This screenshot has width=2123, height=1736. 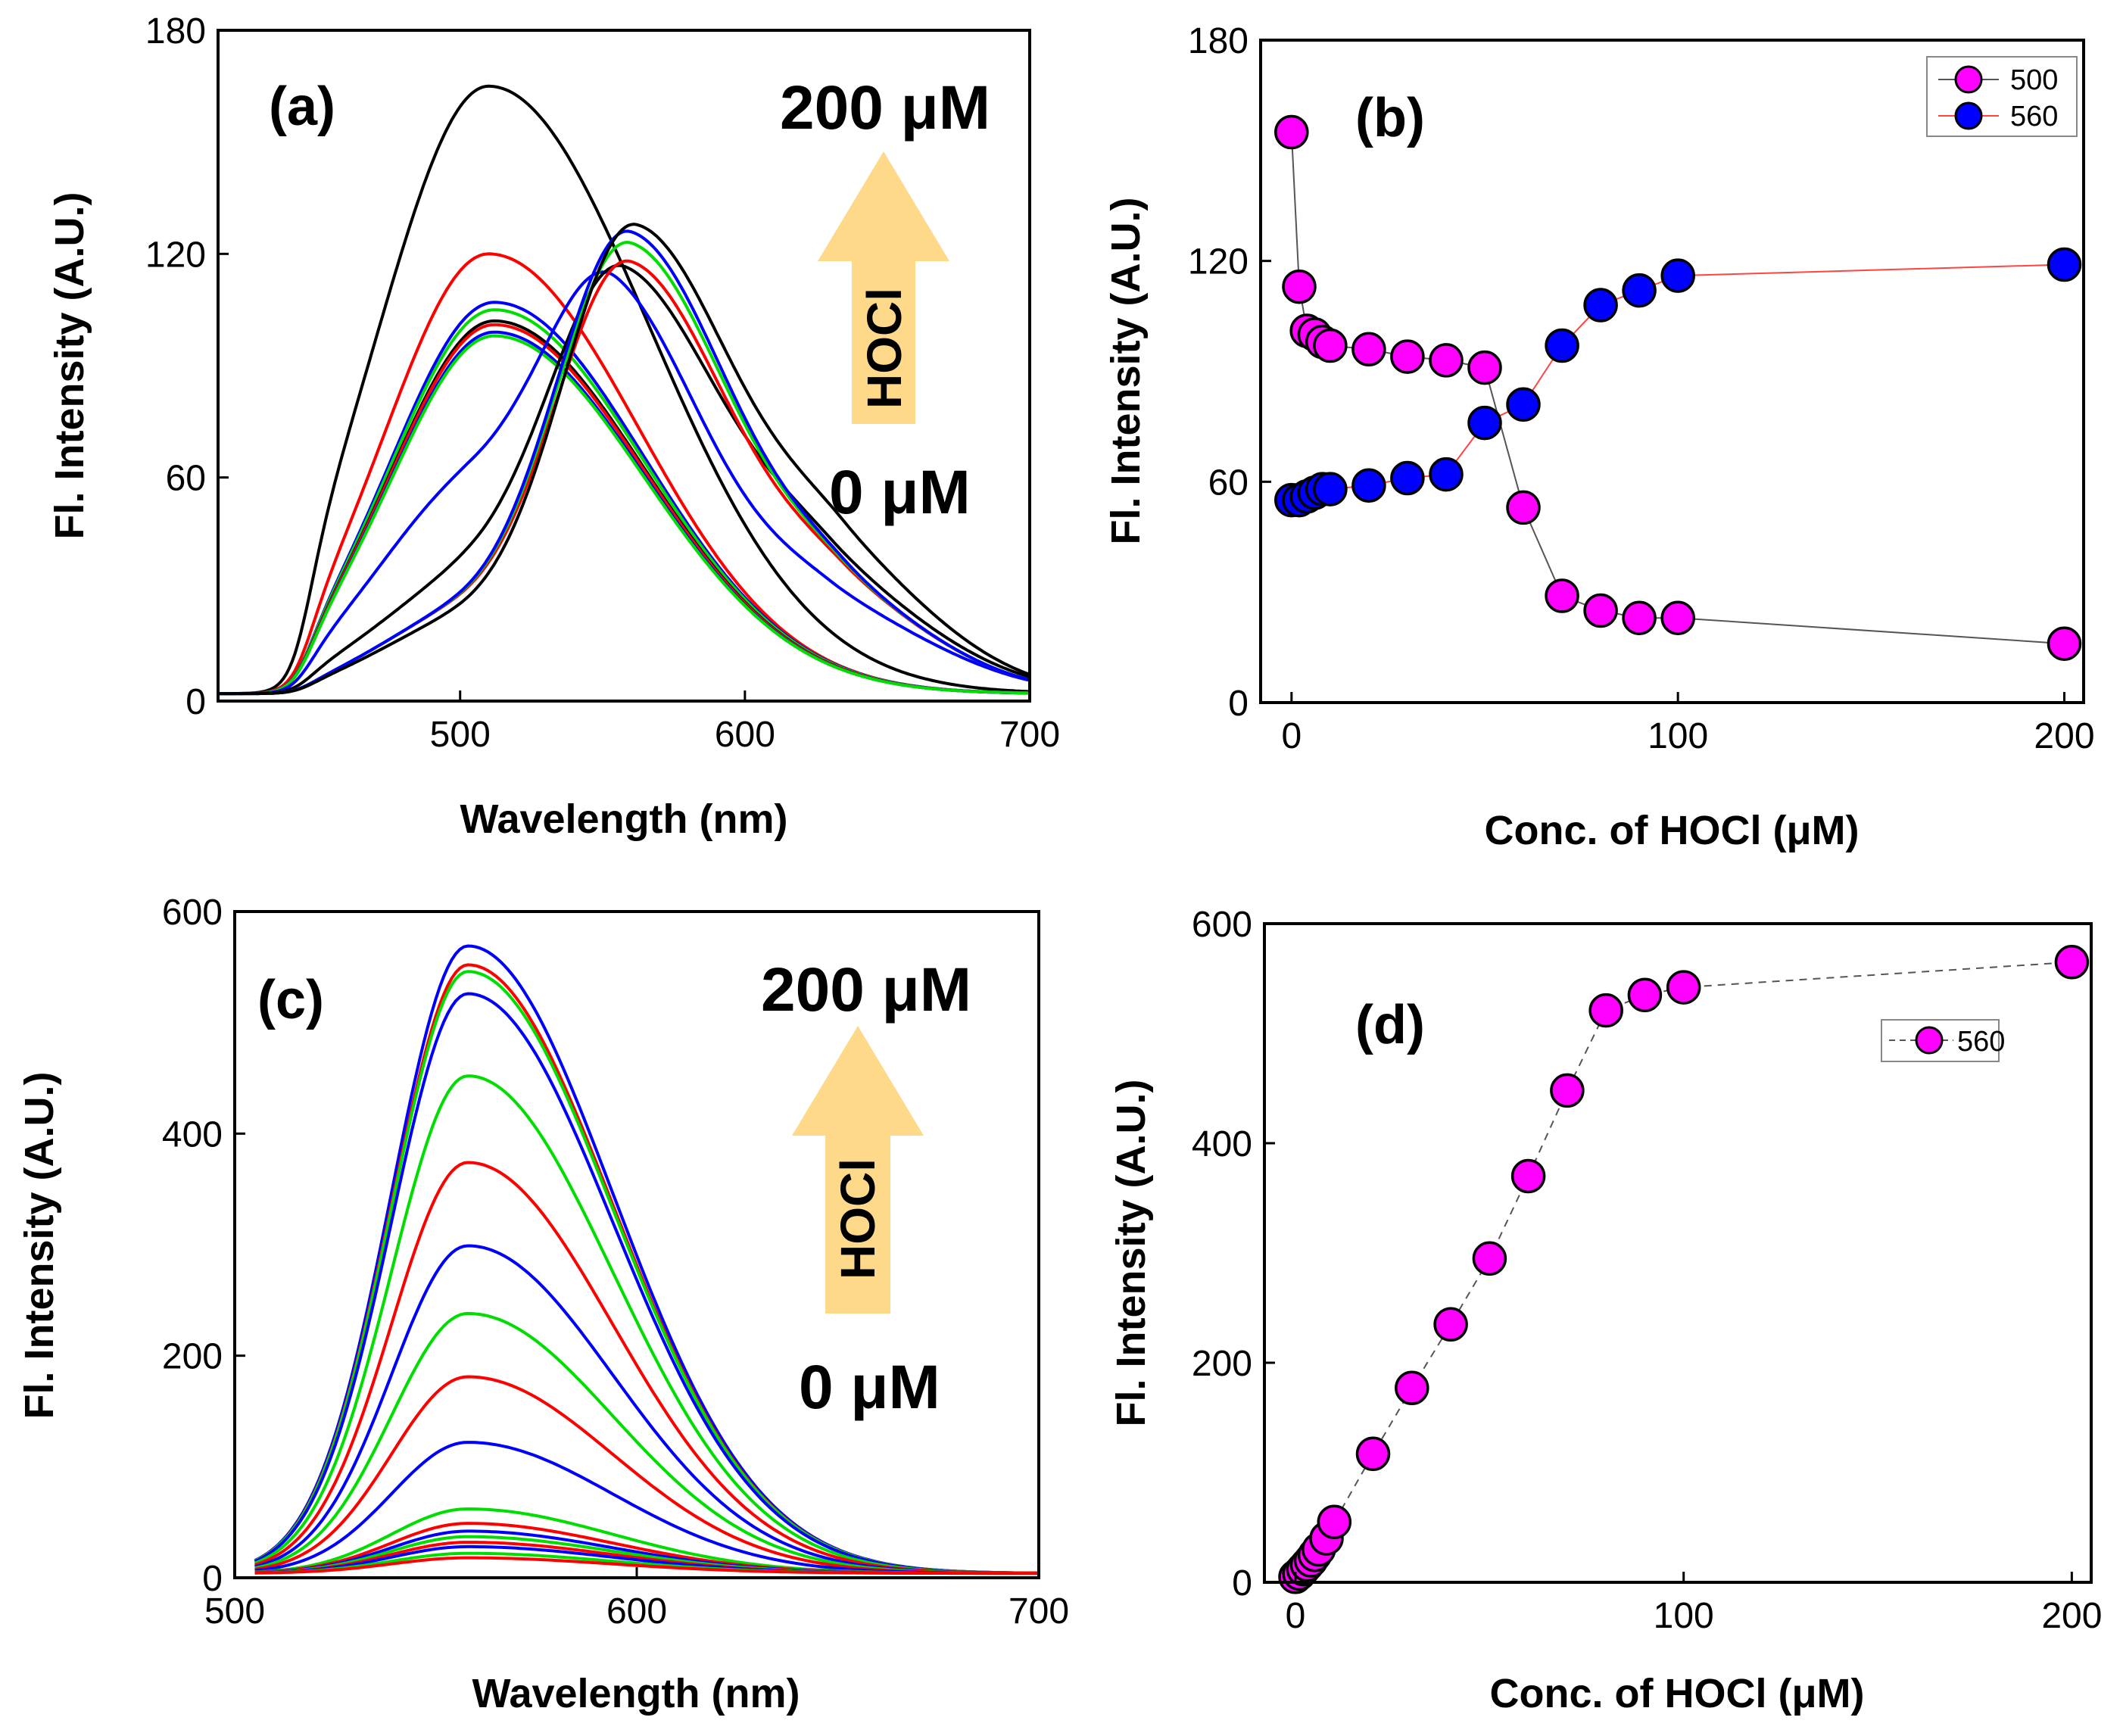 I want to click on panel-b-marks, so click(x=1678, y=387).